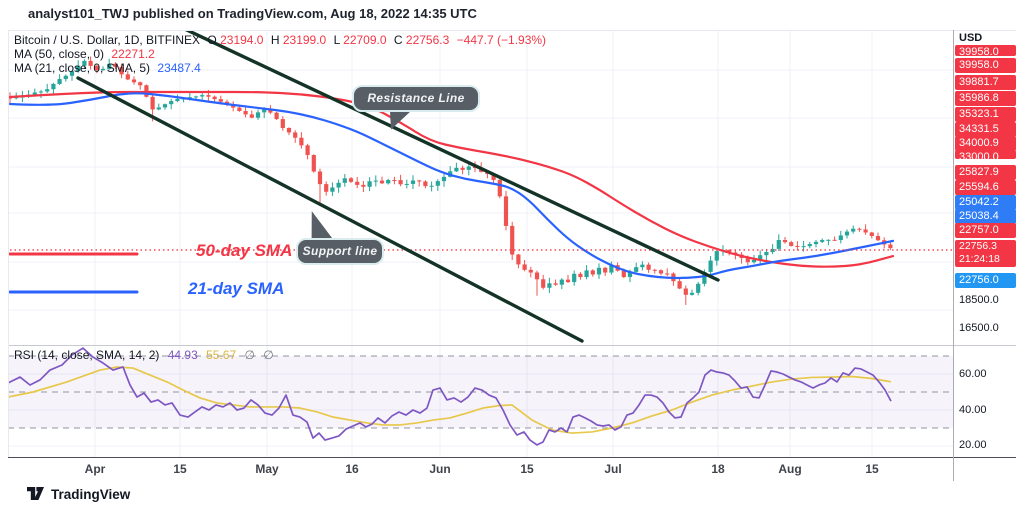  What do you see at coordinates (985, 280) in the screenshot?
I see `price-label: 22756.0Bid` at bounding box center [985, 280].